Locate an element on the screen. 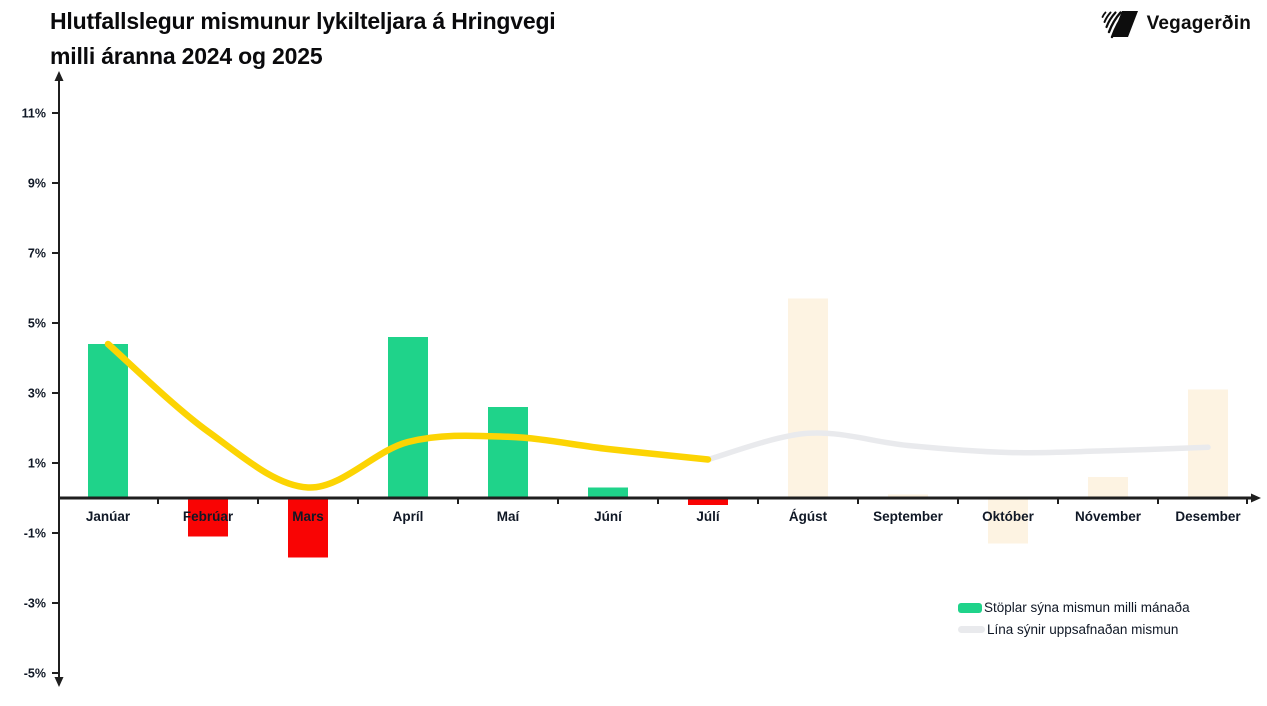 The image size is (1267, 706). y-tick-label: 1% is located at coordinates (37, 464).